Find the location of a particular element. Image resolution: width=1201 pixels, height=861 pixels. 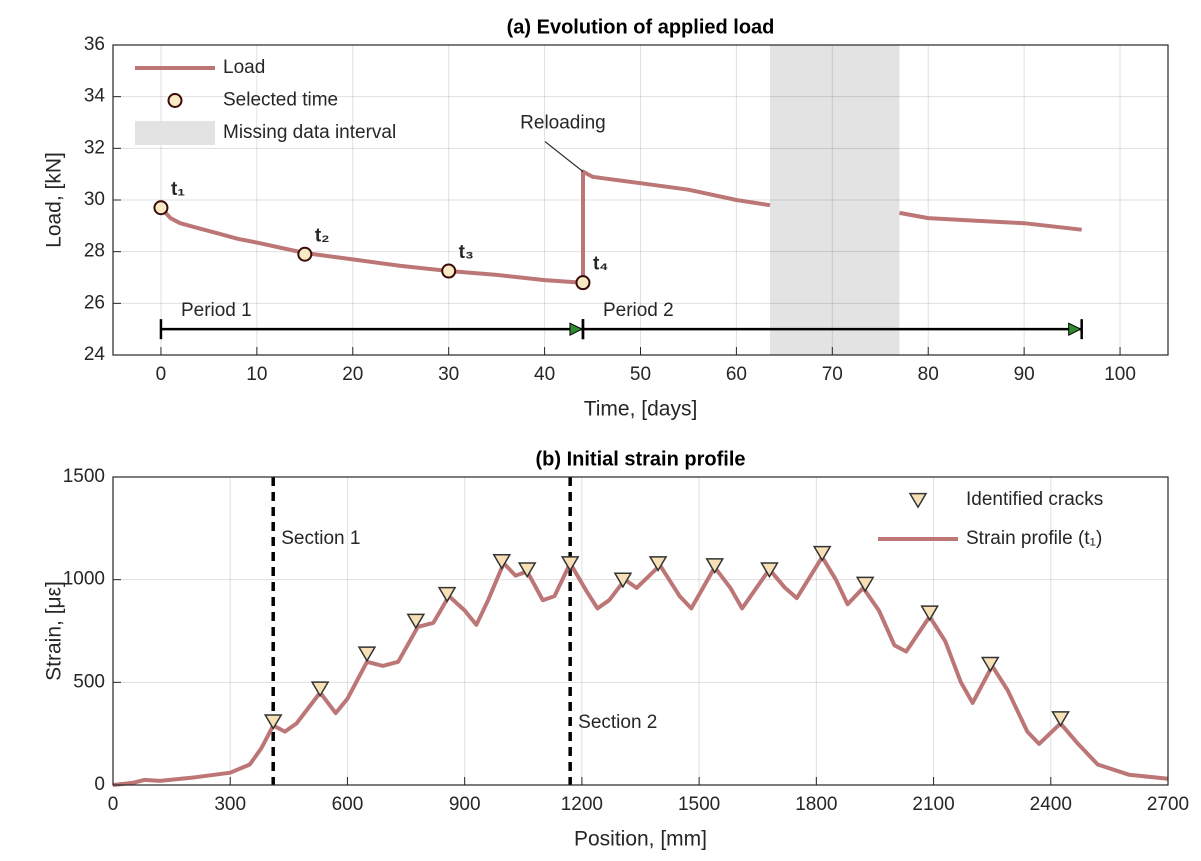

y-tick-label: 500 is located at coordinates (89, 681).